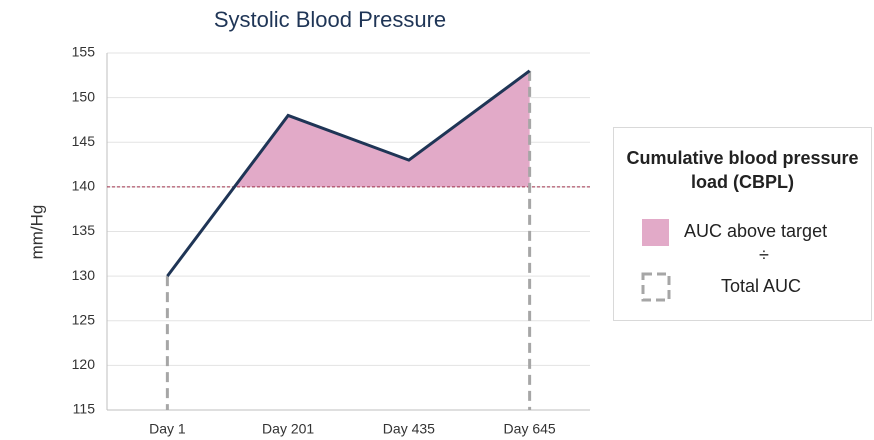 This screenshot has height=440, width=874. I want to click on x-tick-label: Day 1, so click(167, 429).